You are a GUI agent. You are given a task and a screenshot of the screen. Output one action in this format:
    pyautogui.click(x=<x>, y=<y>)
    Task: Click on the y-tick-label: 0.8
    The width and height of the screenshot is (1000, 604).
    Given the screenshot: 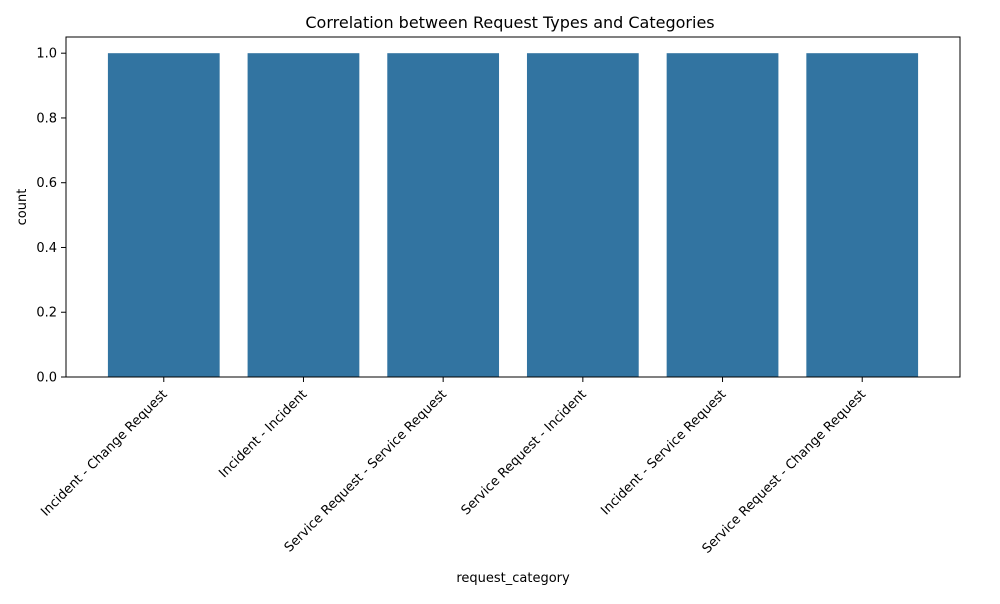 What is the action you would take?
    pyautogui.click(x=46, y=118)
    